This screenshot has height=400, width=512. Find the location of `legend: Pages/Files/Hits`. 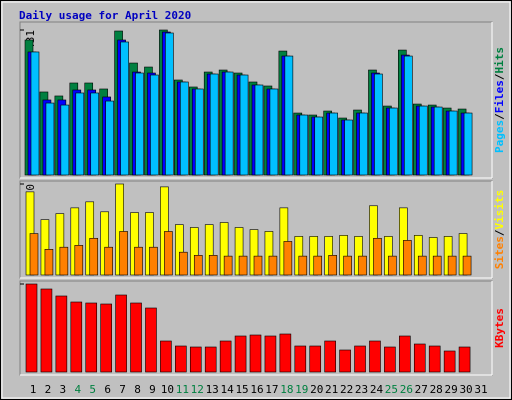

legend: Pages/Files/Hits is located at coordinates (499, 100).